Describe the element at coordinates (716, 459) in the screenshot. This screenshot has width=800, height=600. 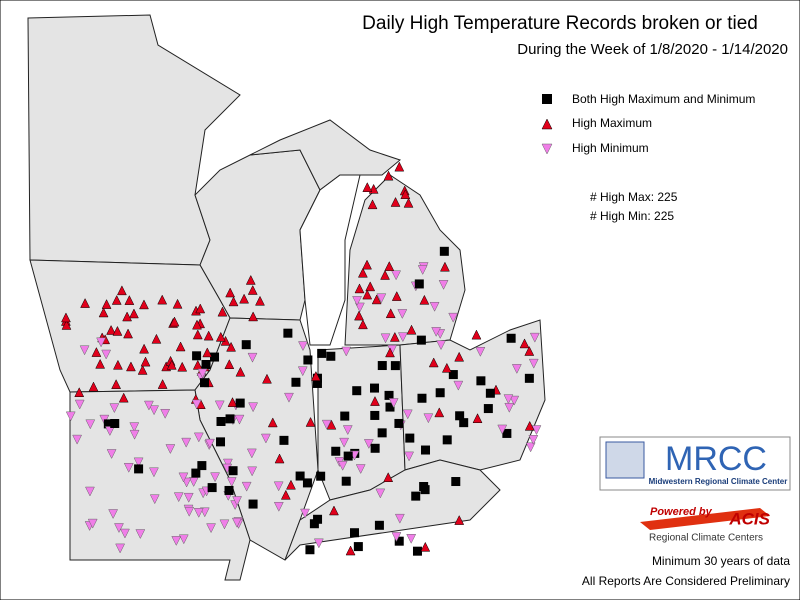
I see `logo-name: MRCC` at that location.